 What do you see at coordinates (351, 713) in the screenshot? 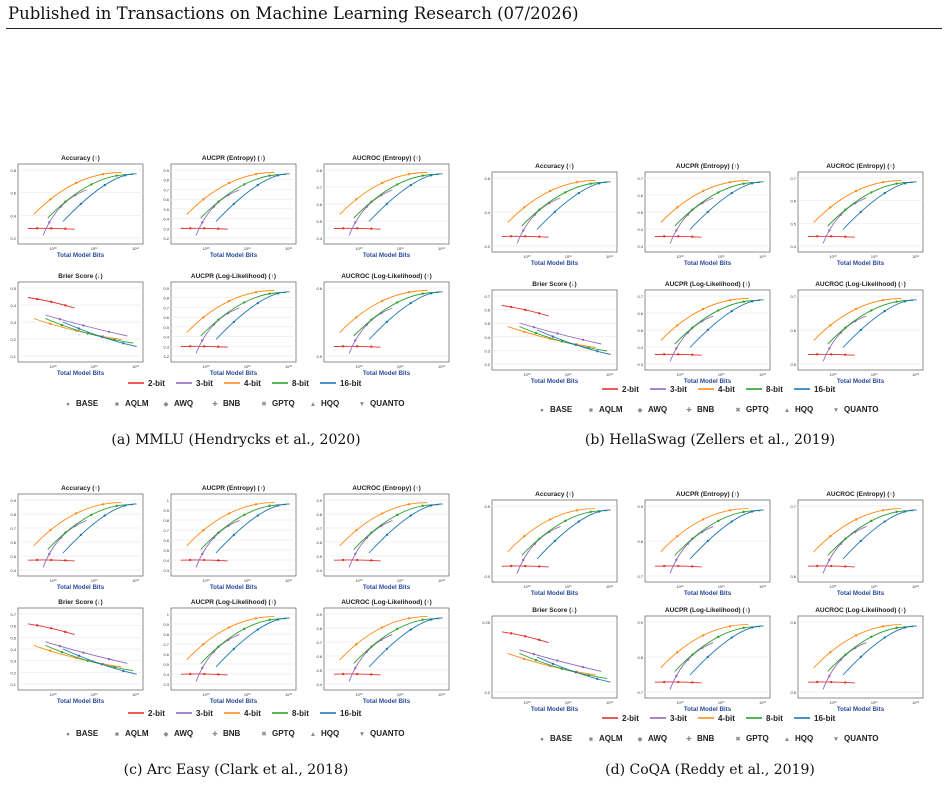
I see `legend-label-16-bit: 16-bit` at bounding box center [351, 713].